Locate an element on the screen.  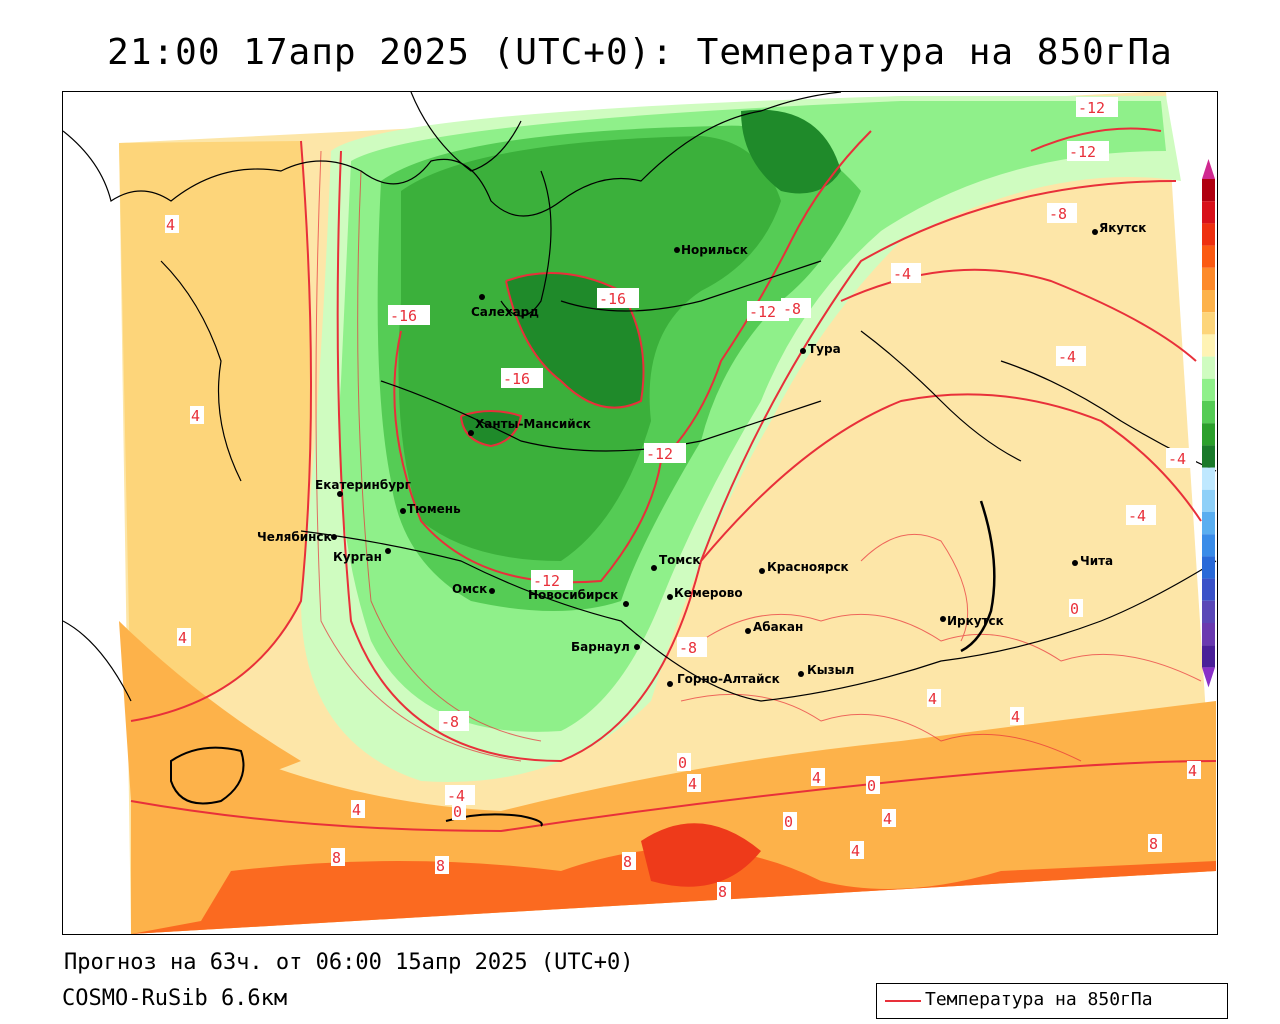
city-label: Кызыл is located at coordinates (830, 670).